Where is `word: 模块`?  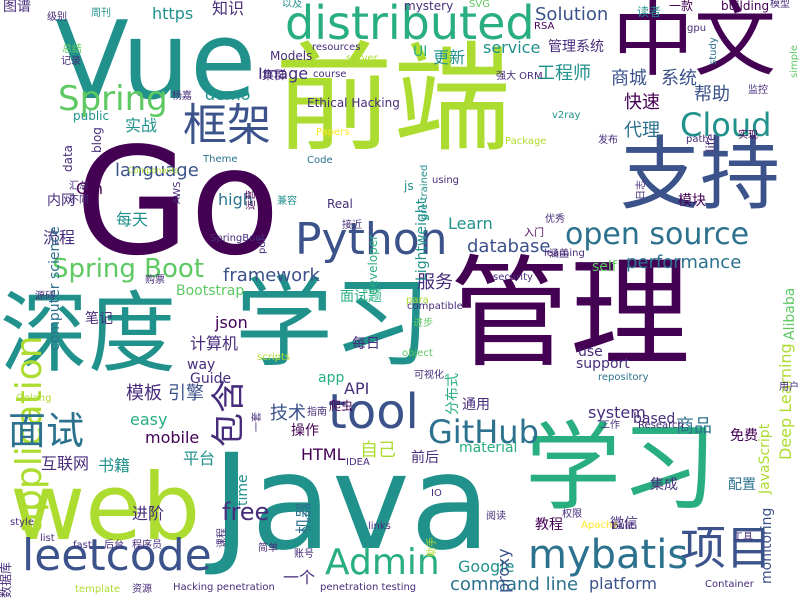
word: 模块 is located at coordinates (692, 201).